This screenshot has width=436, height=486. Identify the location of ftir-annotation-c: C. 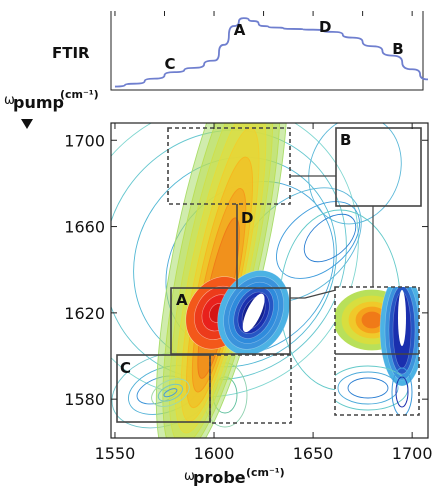
(169, 64).